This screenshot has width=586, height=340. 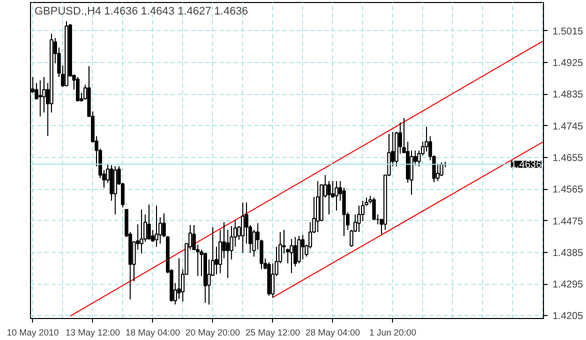 What do you see at coordinates (332, 333) in the screenshot?
I see `x-tick-label: 28 May 04:00` at bounding box center [332, 333].